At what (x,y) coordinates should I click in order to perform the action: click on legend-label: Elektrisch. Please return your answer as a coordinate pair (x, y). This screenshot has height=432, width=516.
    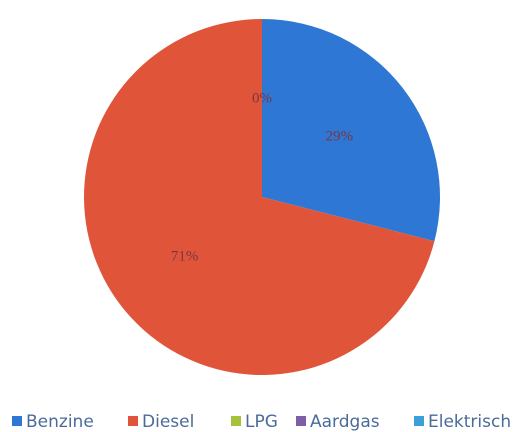
    Looking at the image, I should click on (469, 422).